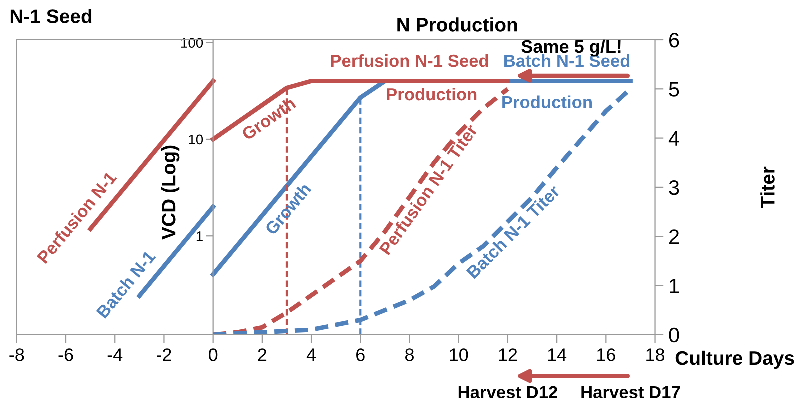 The image size is (805, 404). I want to click on x-tick-label: 16, so click(607, 355).